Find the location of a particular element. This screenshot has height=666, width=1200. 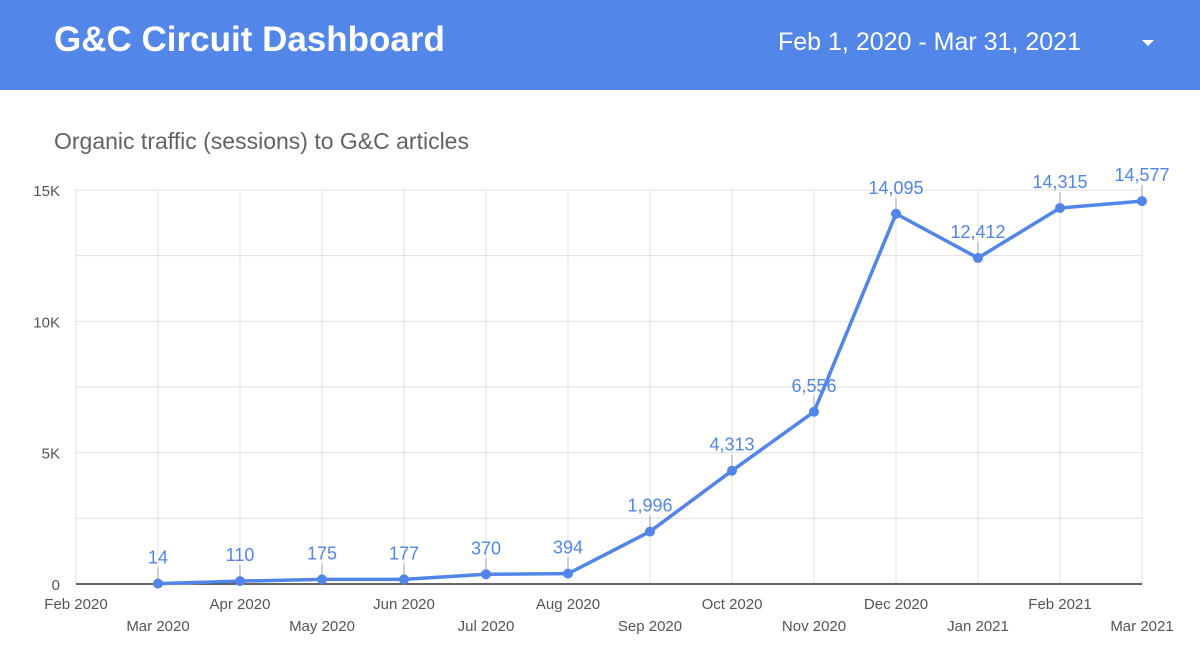

data-label: 1,996 is located at coordinates (649, 506).